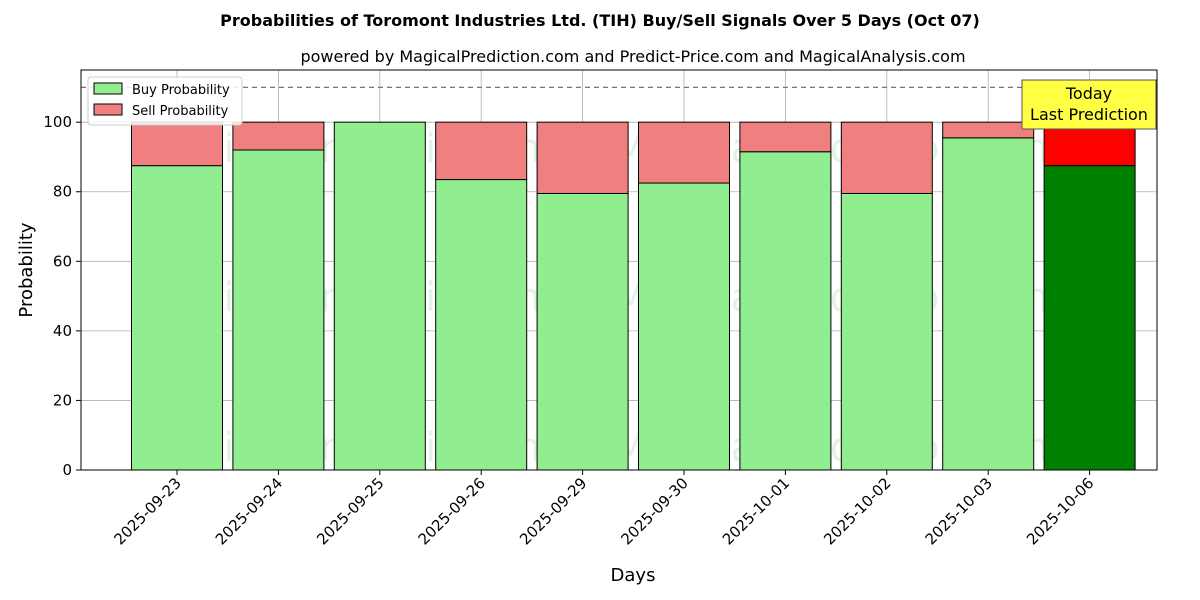 The image size is (1200, 600). What do you see at coordinates (26, 269) in the screenshot?
I see `y-axis-label: Probability` at bounding box center [26, 269].